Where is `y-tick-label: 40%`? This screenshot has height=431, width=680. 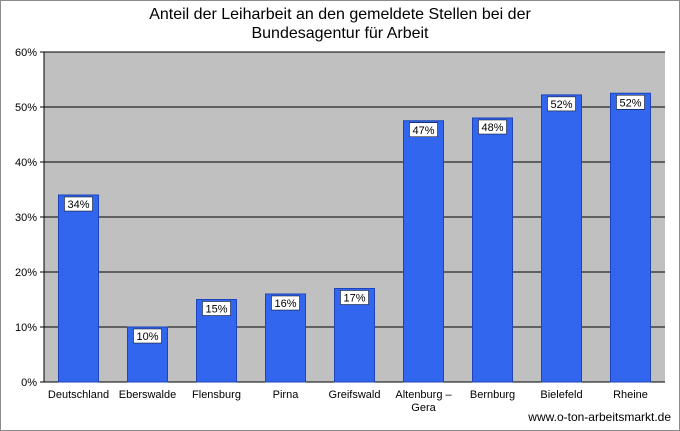 y-tick-label: 40% is located at coordinates (26, 163).